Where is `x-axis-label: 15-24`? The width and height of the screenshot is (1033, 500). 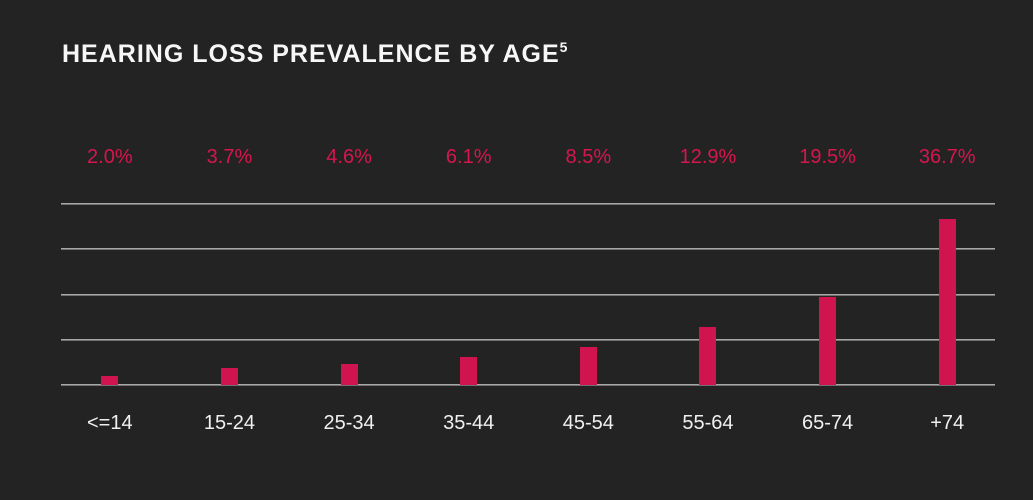
x-axis-label: 15-24 is located at coordinates (229, 423).